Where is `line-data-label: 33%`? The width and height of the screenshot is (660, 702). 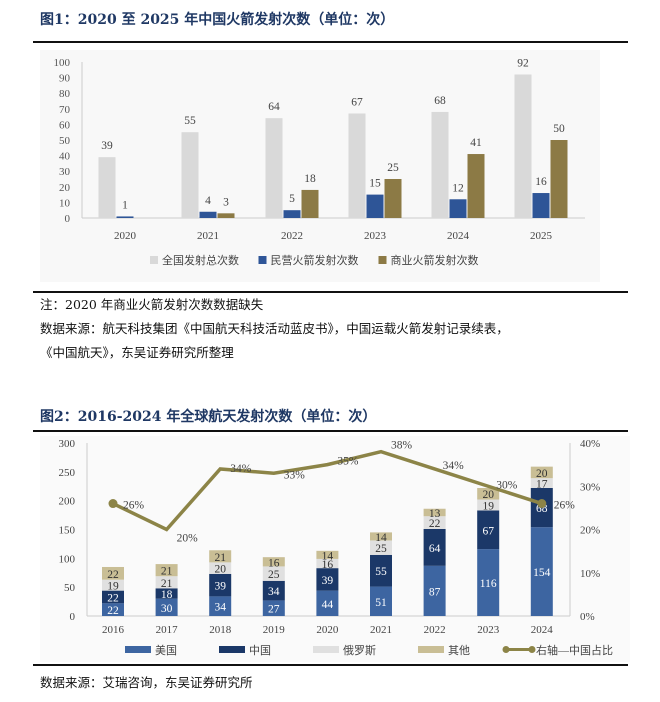 line-data-label: 33% is located at coordinates (295, 475).